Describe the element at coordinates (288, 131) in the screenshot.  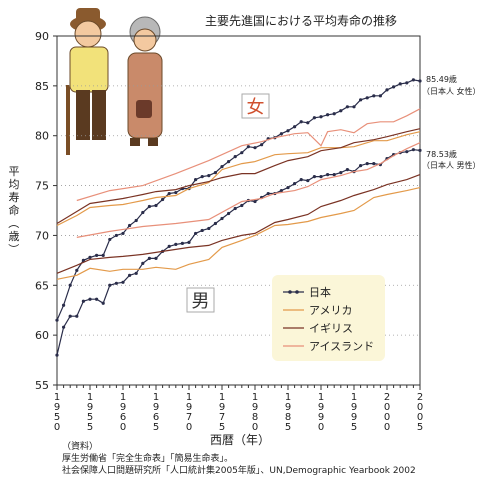
I see `data-point-female-1985` at that location.